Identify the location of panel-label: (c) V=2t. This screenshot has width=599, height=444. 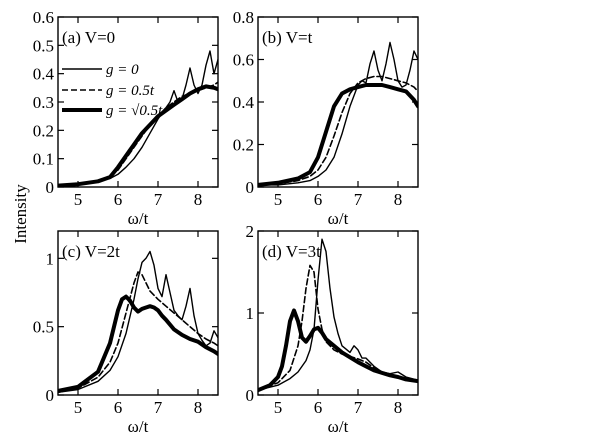
(91, 251).